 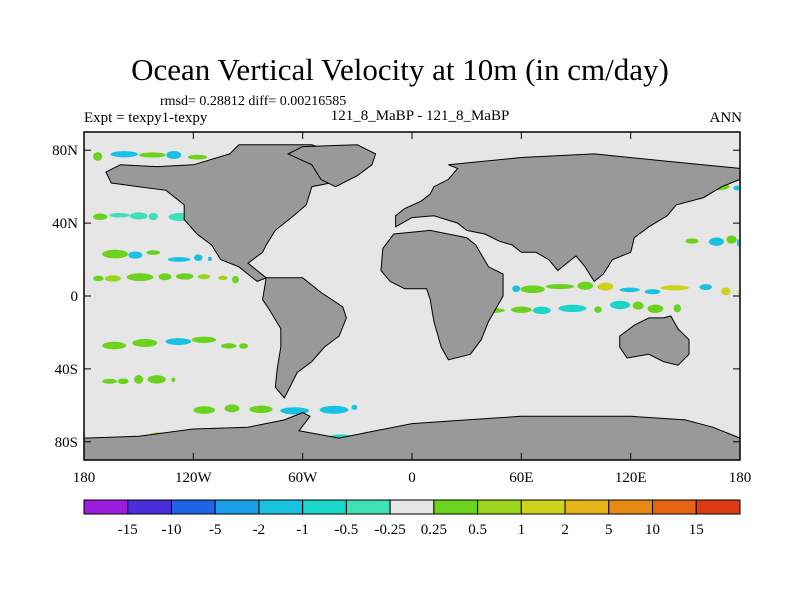 What do you see at coordinates (631, 478) in the screenshot?
I see `x-tick-label: 120E` at bounding box center [631, 478].